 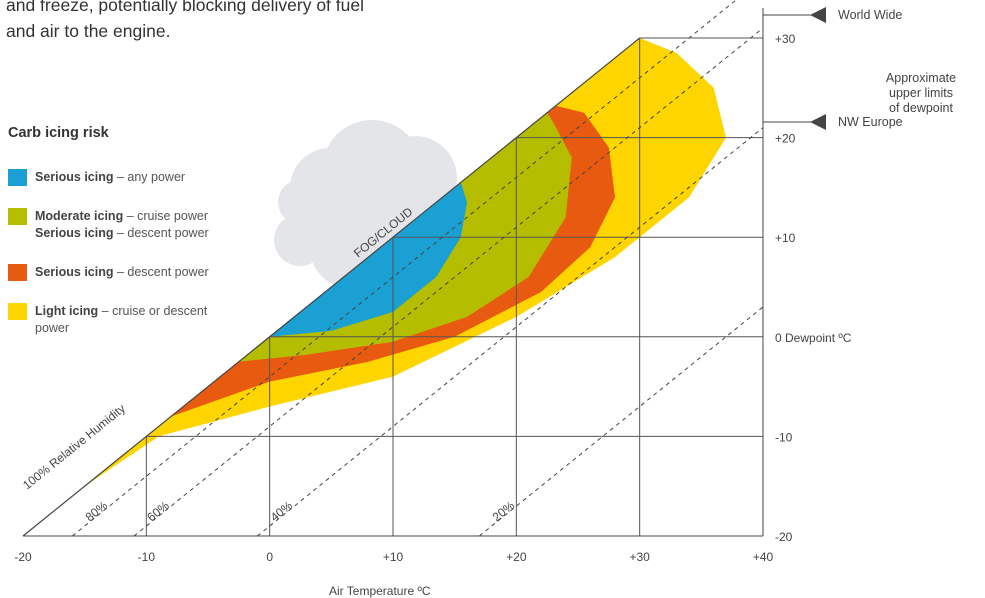 I want to click on y-tick-label: +10, so click(x=785, y=238).